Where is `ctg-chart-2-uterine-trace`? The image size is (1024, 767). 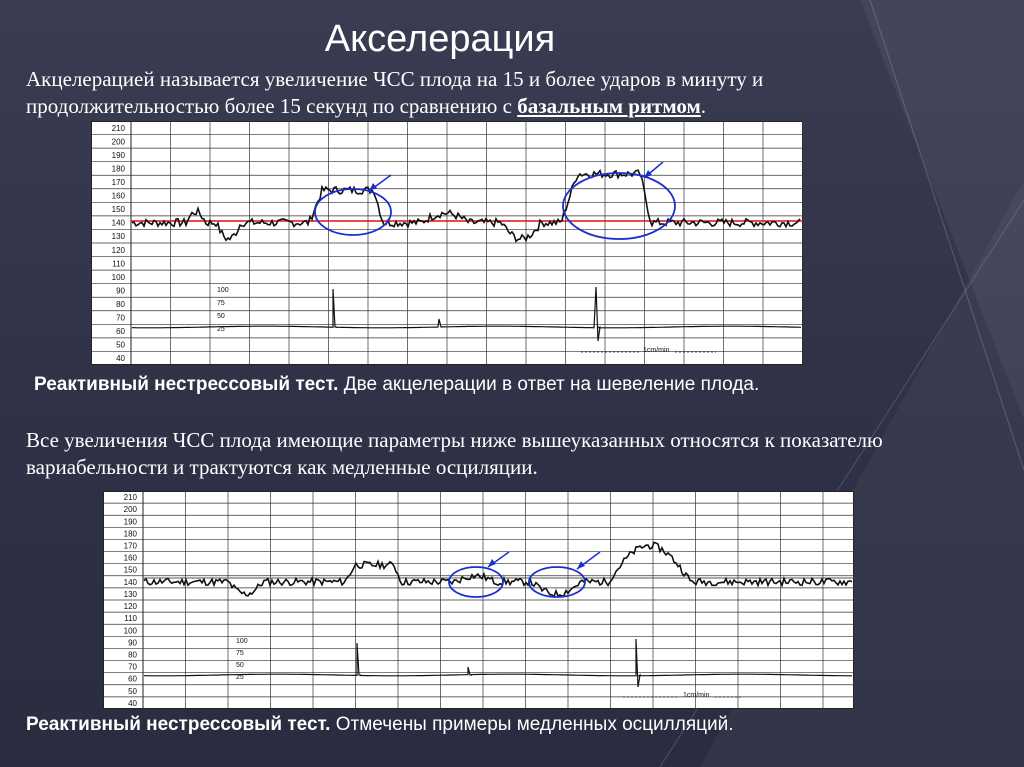
ctg-chart-2-uterine-trace is located at coordinates (498, 663).